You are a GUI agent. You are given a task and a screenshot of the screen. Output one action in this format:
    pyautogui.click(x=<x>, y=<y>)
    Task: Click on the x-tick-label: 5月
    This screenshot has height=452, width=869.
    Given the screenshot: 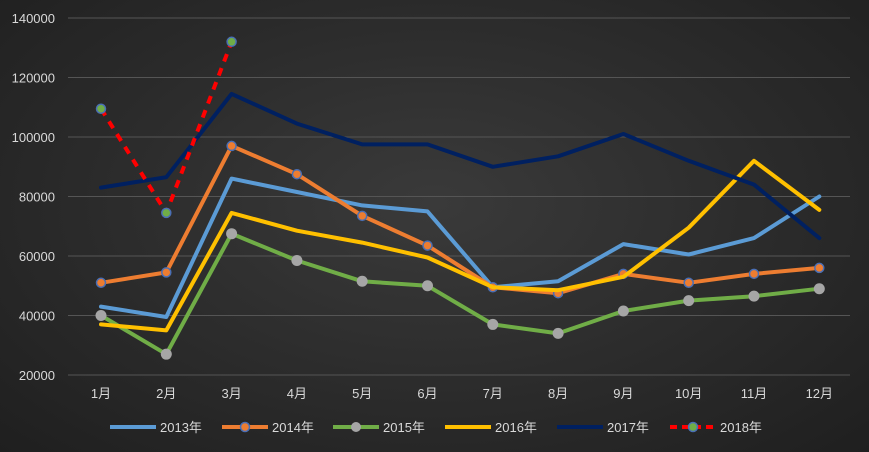 What is the action you would take?
    pyautogui.click(x=362, y=393)
    